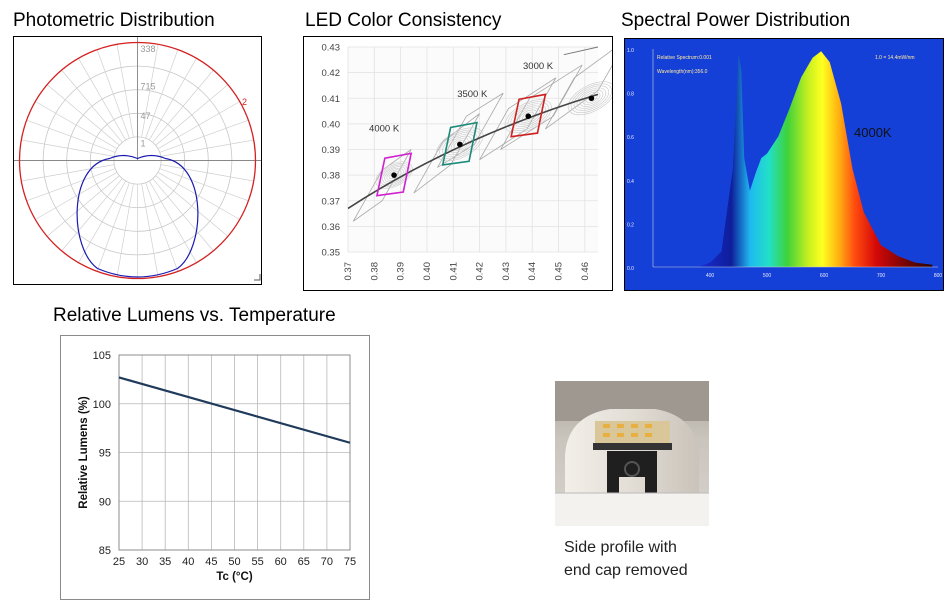  What do you see at coordinates (682, 72) in the screenshot?
I see `wavelength-readout: Wavelength(nm):356.0` at bounding box center [682, 72].